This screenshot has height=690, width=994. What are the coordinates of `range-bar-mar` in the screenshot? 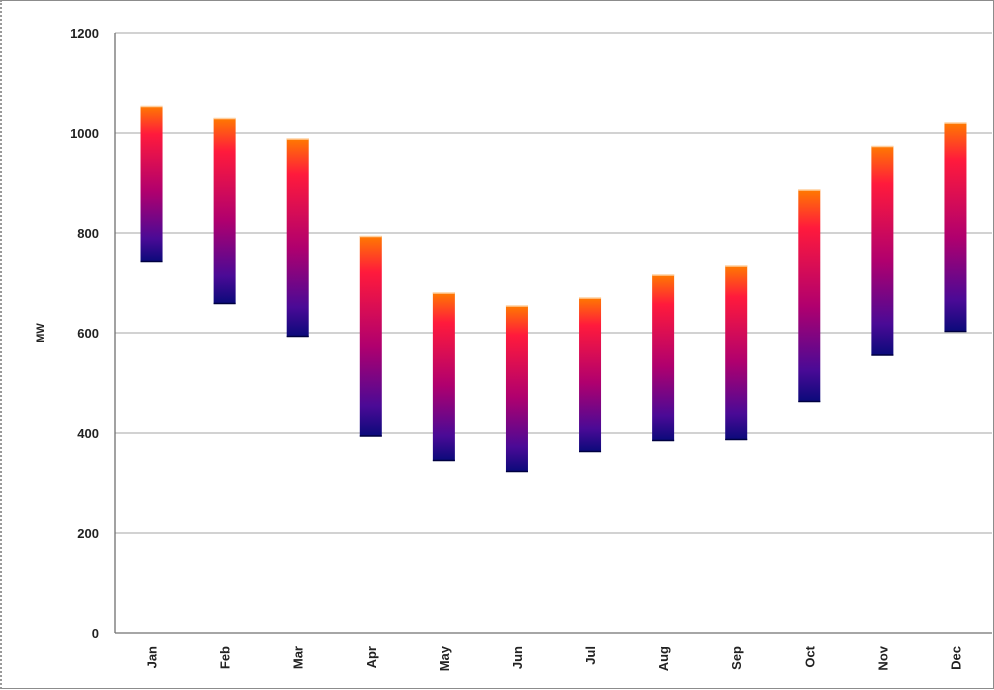 It's located at (297, 237).